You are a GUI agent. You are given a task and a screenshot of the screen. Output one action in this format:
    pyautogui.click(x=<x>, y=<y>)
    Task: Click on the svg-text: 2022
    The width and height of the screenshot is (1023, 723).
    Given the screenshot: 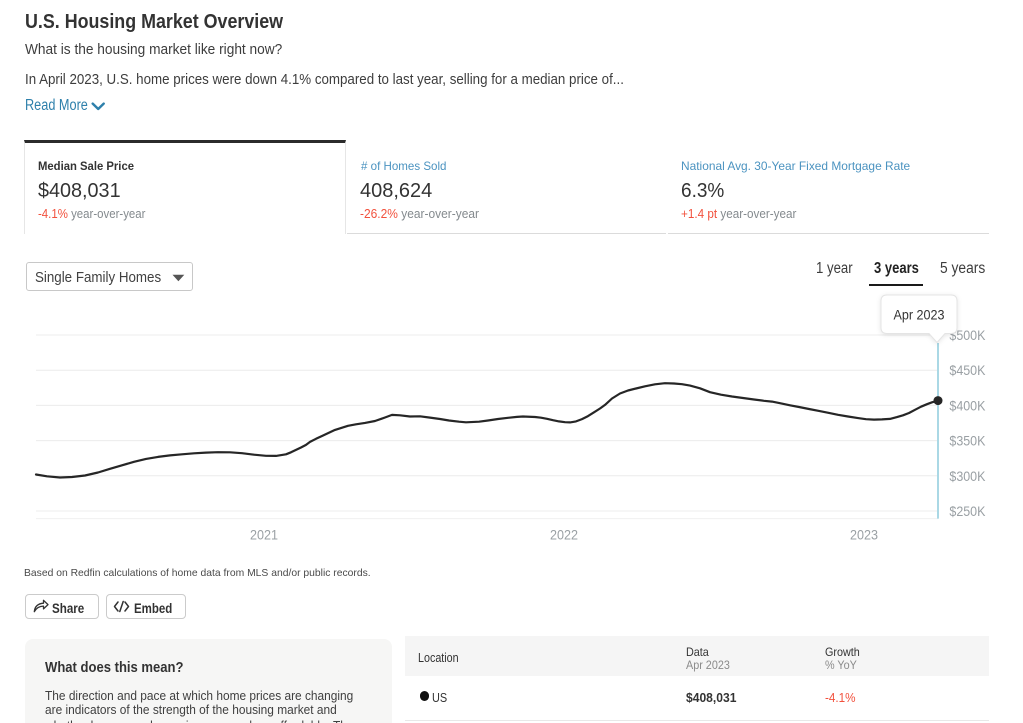 What is the action you would take?
    pyautogui.click(x=564, y=534)
    